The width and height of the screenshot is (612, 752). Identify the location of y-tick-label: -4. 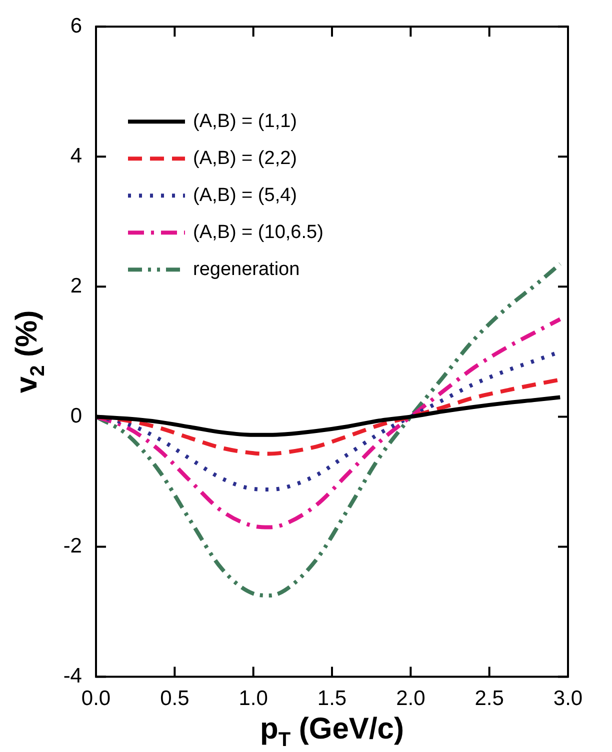
(72, 676).